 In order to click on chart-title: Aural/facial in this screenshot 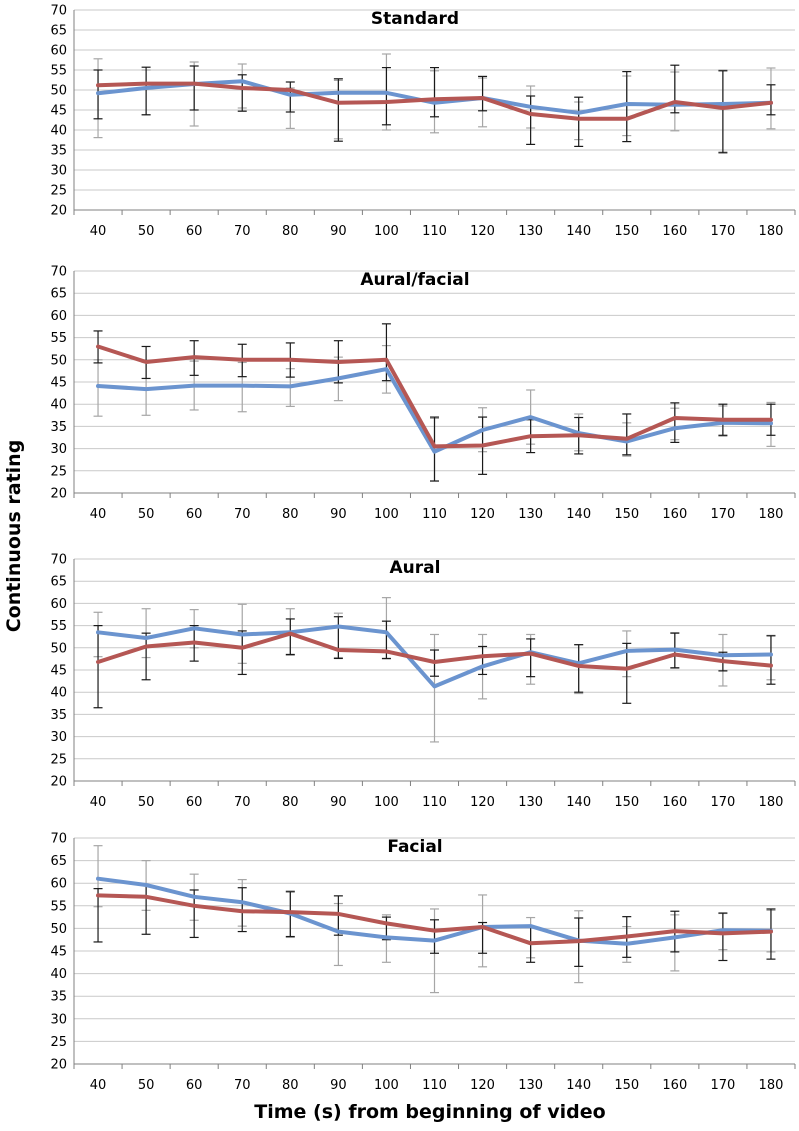, I will do `click(414, 280)`.